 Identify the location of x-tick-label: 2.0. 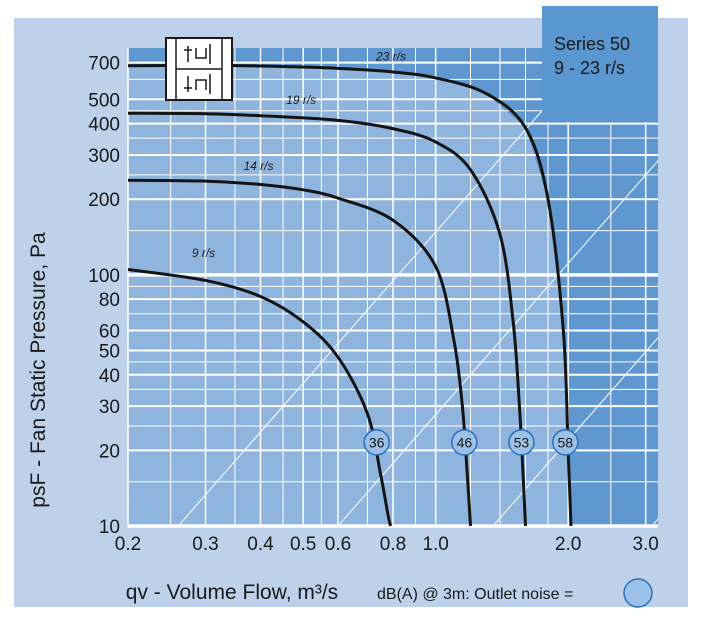
(568, 544).